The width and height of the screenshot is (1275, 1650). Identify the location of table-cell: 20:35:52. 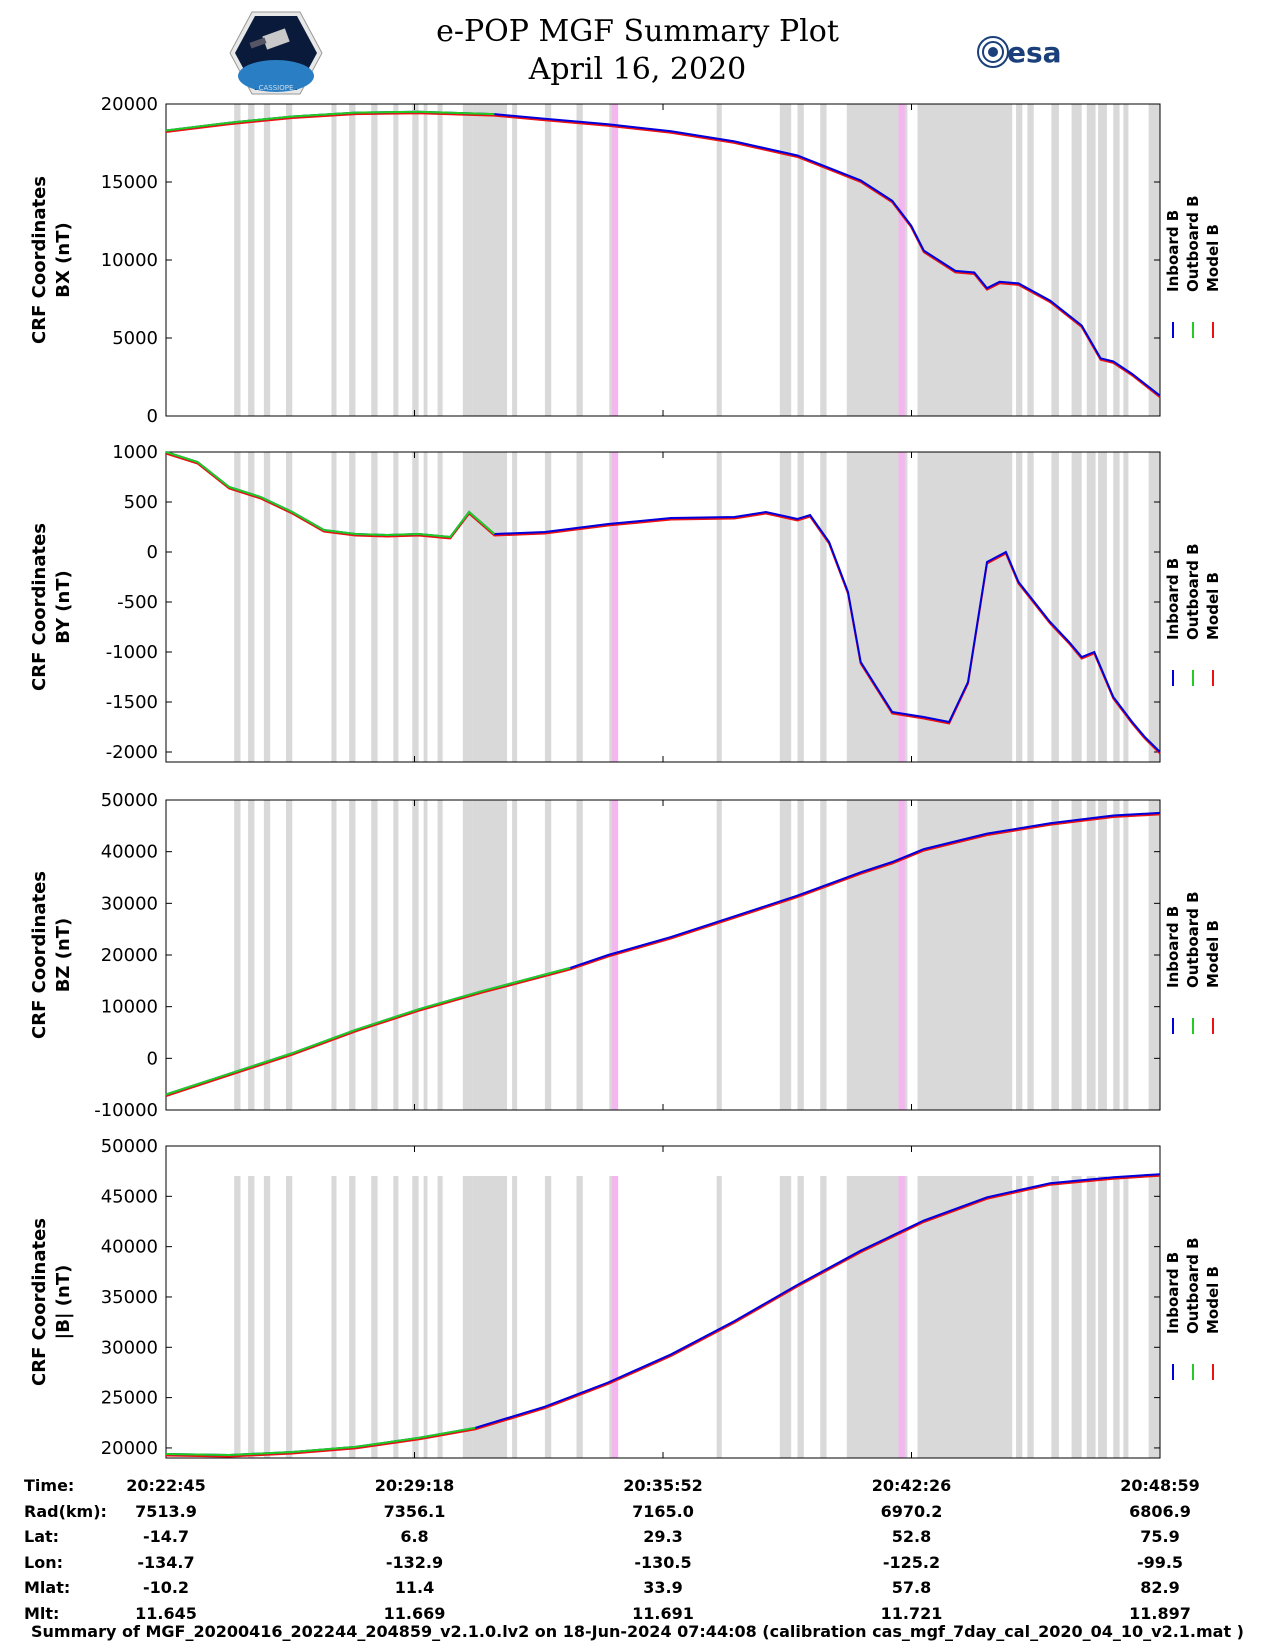
(663, 1485).